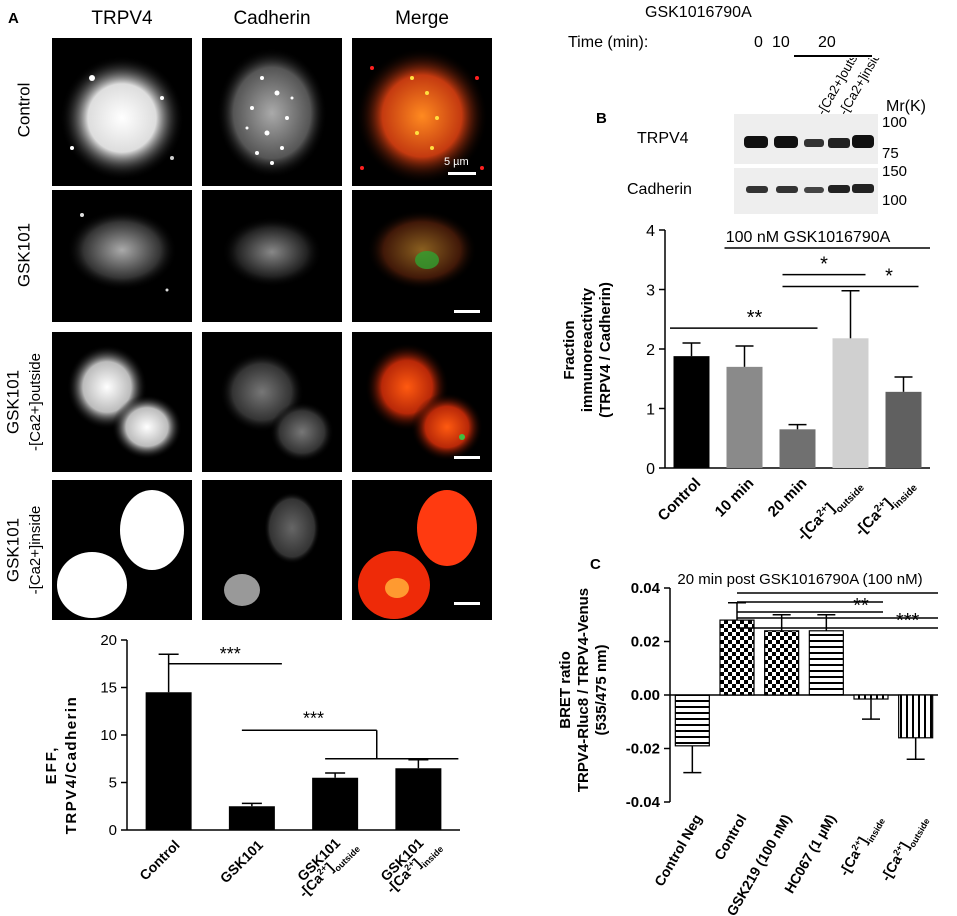 This screenshot has width=957, height=916. Describe the element at coordinates (35, 550) in the screenshot. I see `row-label-gsk101-ca-inside-line2: -[Ca2+]inside` at that location.